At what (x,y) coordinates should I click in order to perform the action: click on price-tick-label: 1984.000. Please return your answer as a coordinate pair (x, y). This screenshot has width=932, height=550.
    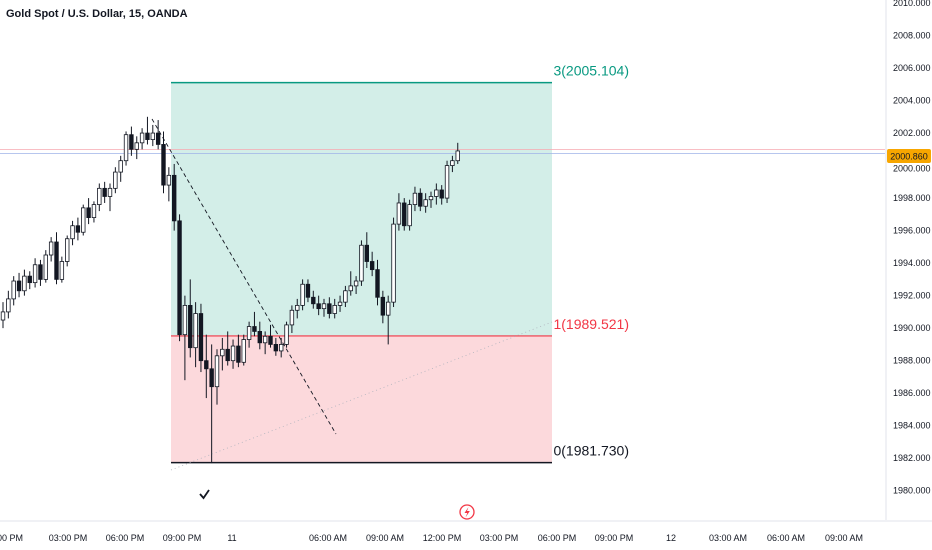
    Looking at the image, I should click on (912, 426).